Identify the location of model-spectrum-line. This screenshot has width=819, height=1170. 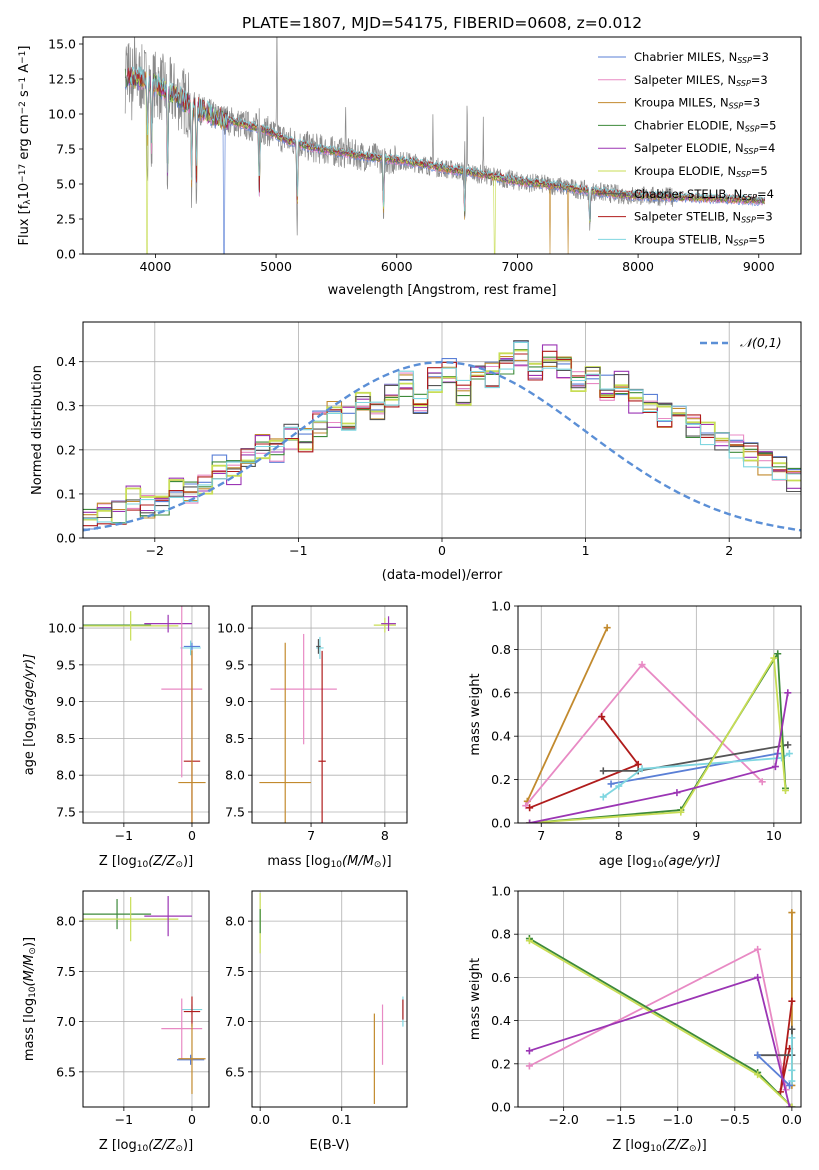
(447, 143).